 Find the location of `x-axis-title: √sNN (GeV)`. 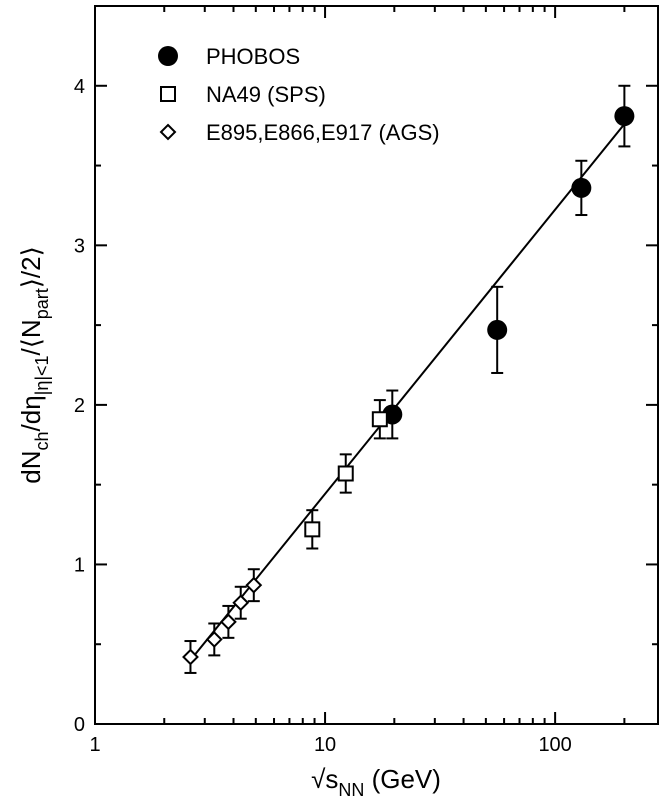

x-axis-title: √sNN (GeV) is located at coordinates (376, 782).